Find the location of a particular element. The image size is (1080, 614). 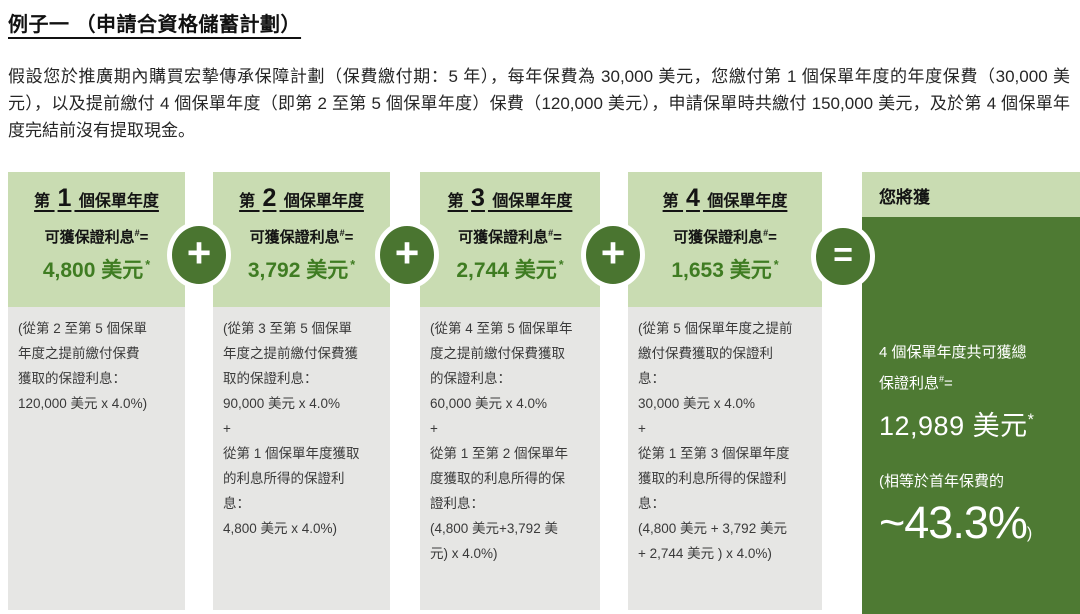

total-interest-label: 4 個保單年度共可獲總 保證利息#= is located at coordinates (953, 368).